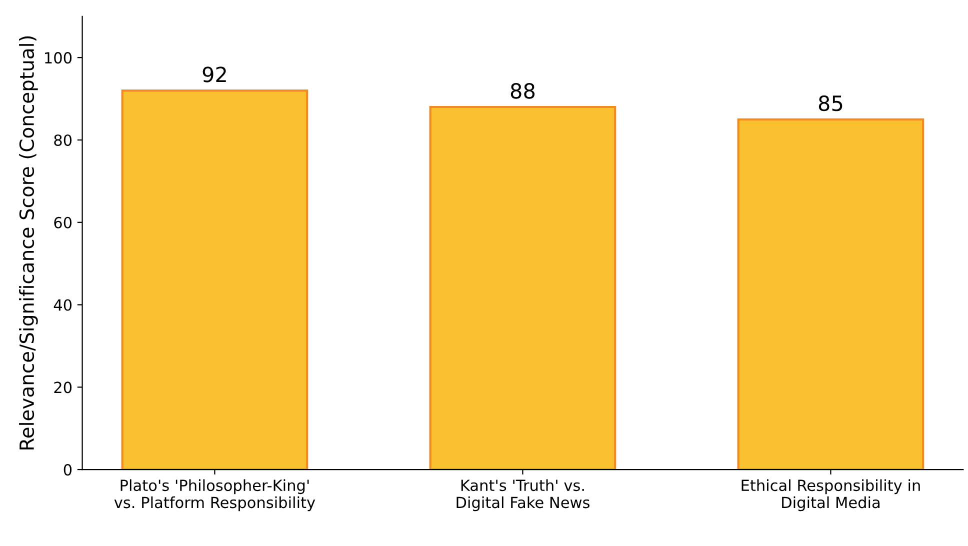 This screenshot has width=968, height=546. Describe the element at coordinates (523, 495) in the screenshot. I see `x-tick-label: Kant's 'Truth' vs. Digital Fake News` at that location.